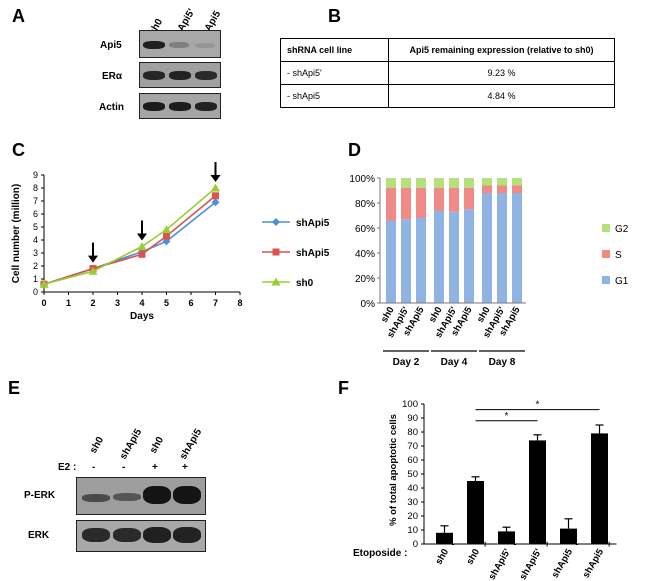  Describe the element at coordinates (130, 236) in the screenshot. I see `series-line` at that location.